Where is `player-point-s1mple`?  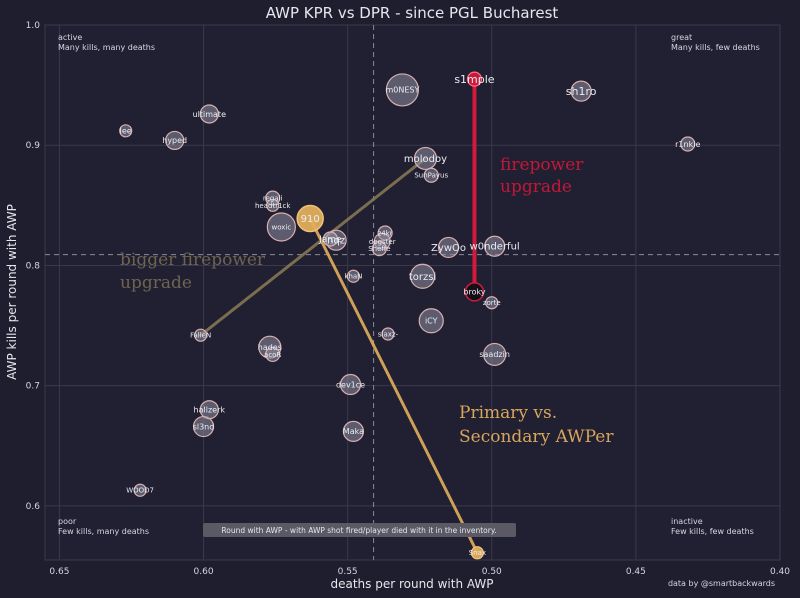
player-point-s1mple is located at coordinates (474, 79).